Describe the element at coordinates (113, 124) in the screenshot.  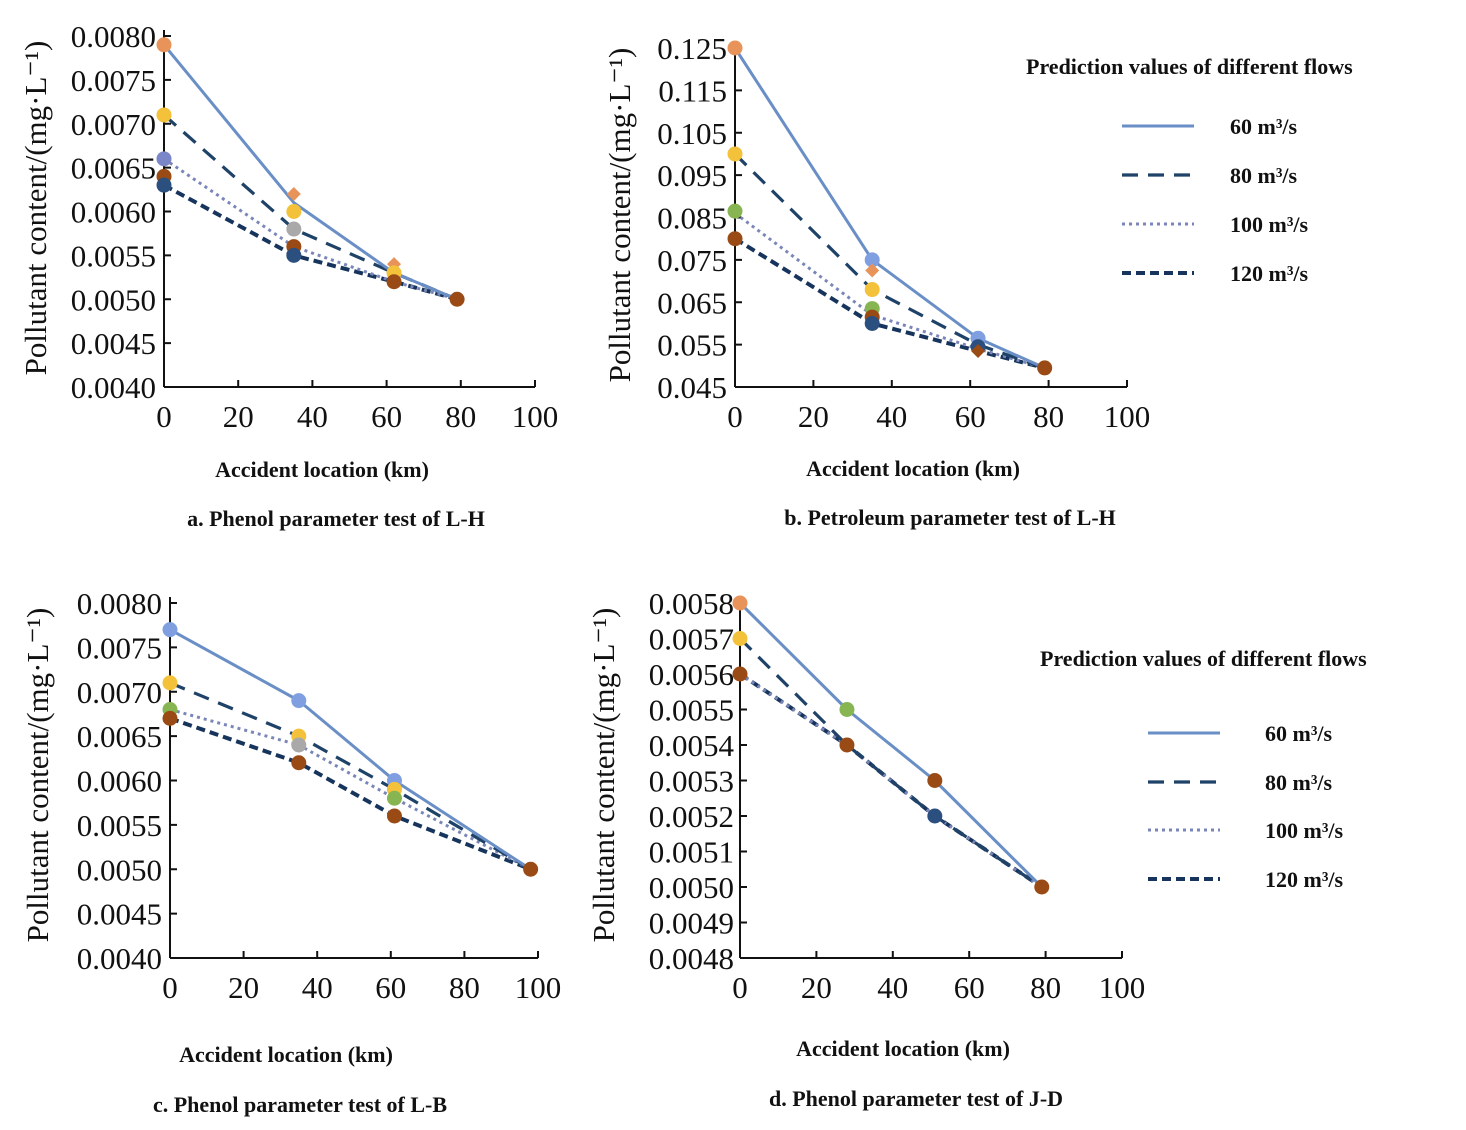
I see `y-tick-label: 0.0070` at that location.